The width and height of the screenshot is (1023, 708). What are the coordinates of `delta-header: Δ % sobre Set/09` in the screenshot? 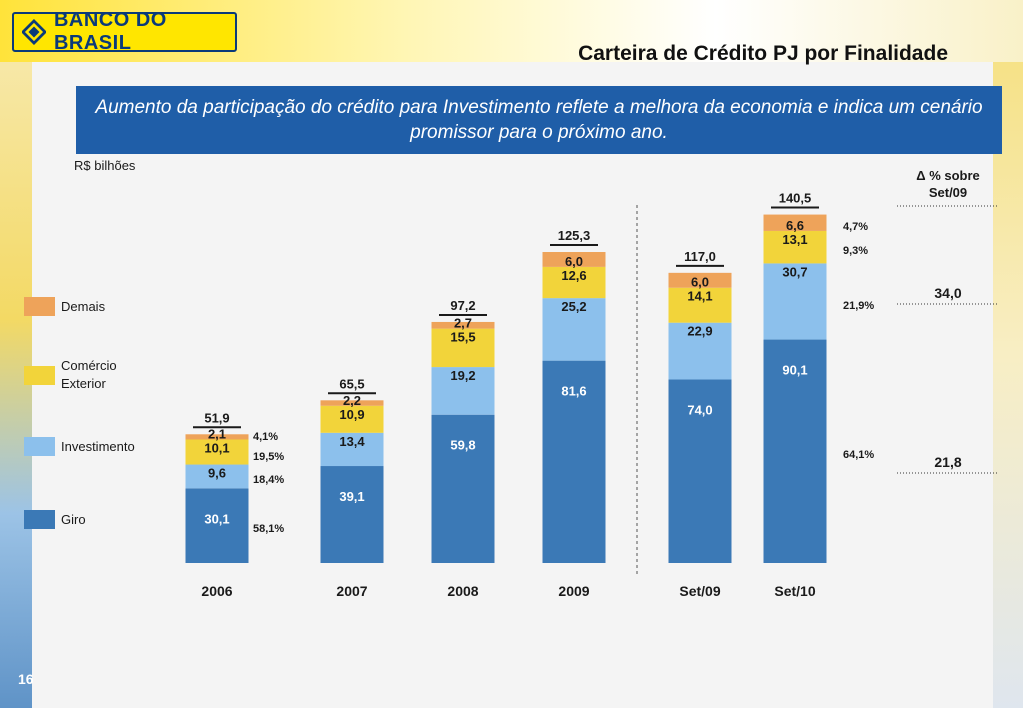 It's located at (948, 184).